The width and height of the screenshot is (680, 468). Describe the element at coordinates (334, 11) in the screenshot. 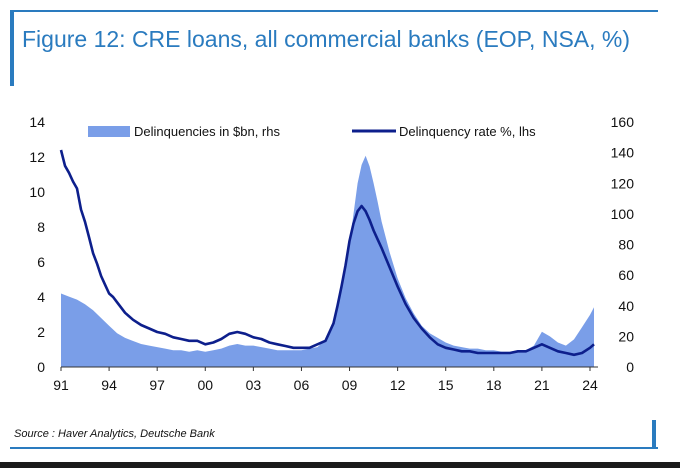

I see `frame-top-border` at that location.